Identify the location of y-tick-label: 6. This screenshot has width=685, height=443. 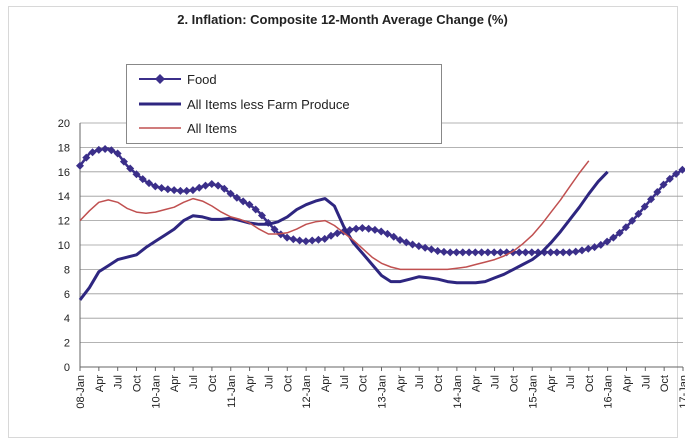
(67, 295).